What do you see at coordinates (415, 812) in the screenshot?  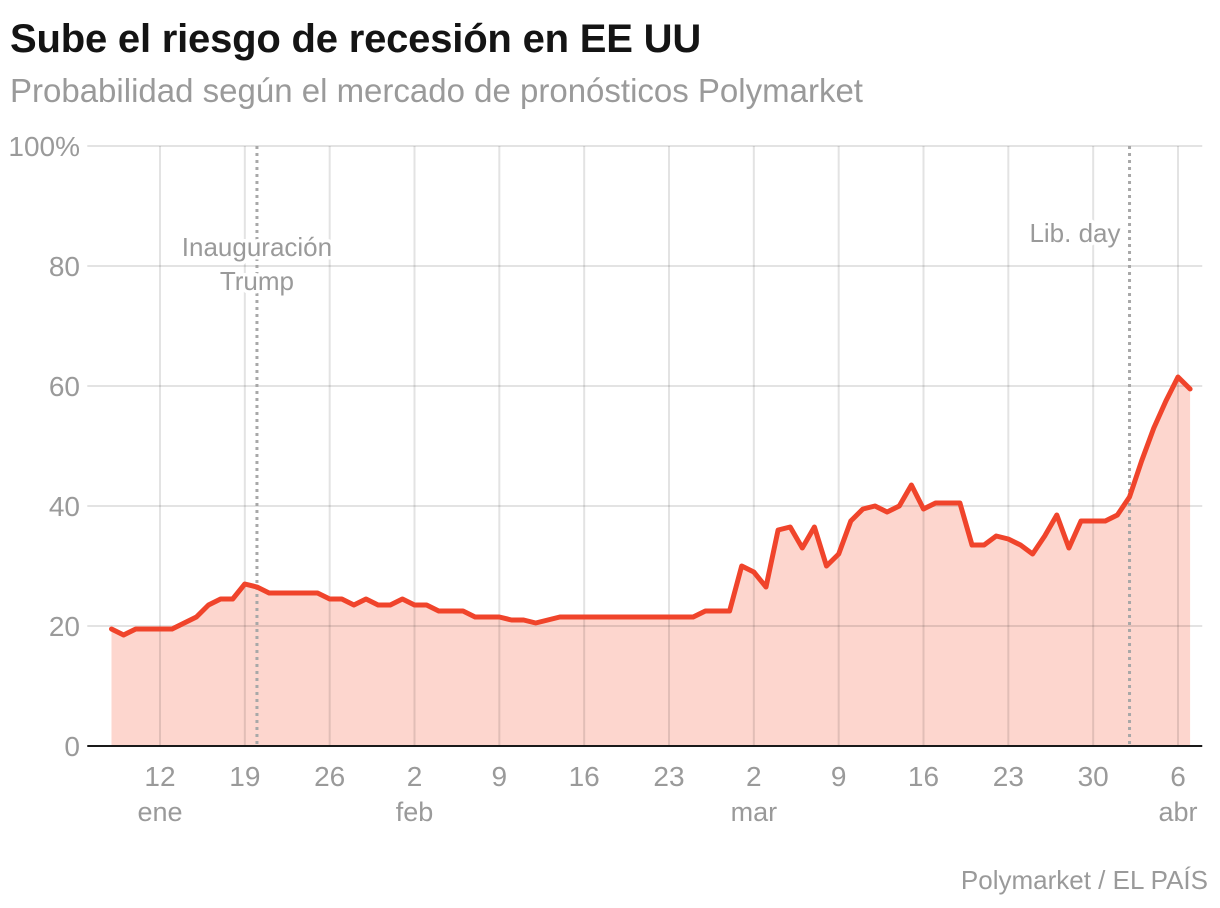 I see `month-label: feb` at bounding box center [415, 812].